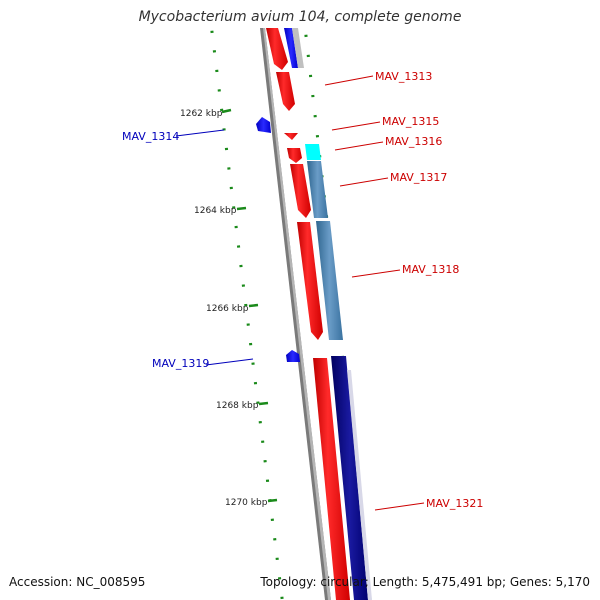 Image resolution: width=600 pixels, height=600 pixels. Describe the element at coordinates (294, 155) in the screenshot. I see `gene-mav-1316-shape` at that location.